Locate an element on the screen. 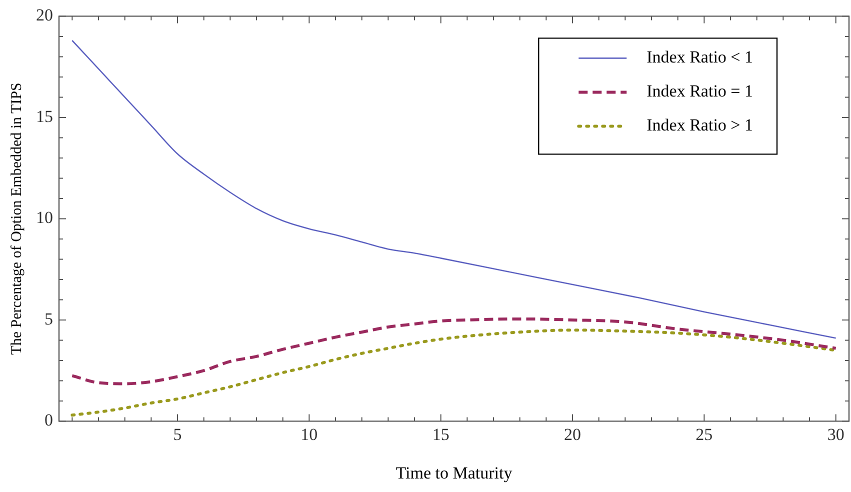 The image size is (851, 492). x-tick-label: 10 is located at coordinates (309, 434).